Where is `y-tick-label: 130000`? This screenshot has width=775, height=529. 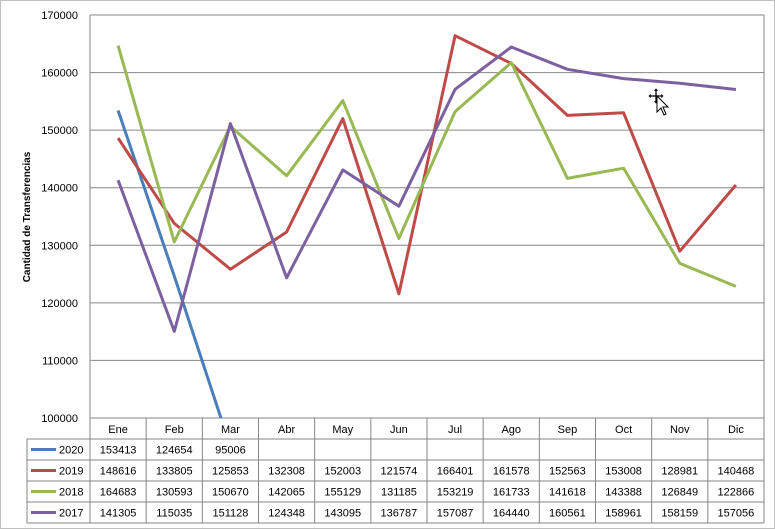 y-tick-label: 130000 is located at coordinates (59, 246).